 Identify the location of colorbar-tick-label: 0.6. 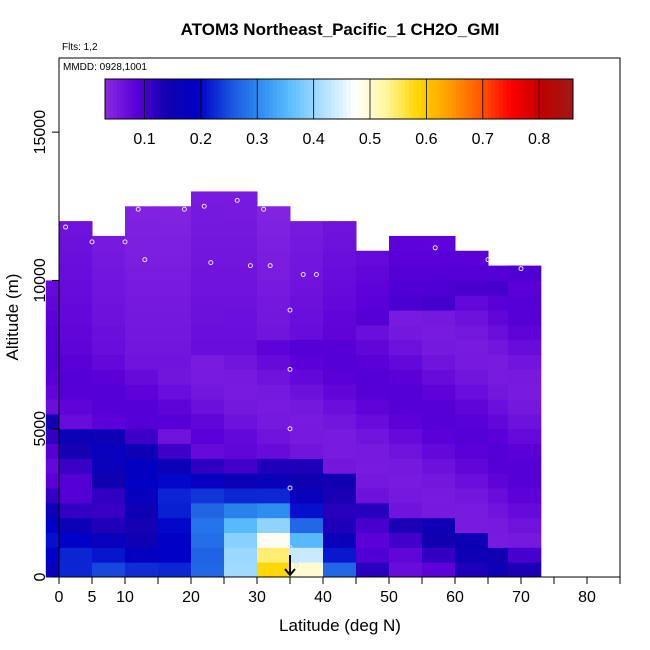
(426, 139).